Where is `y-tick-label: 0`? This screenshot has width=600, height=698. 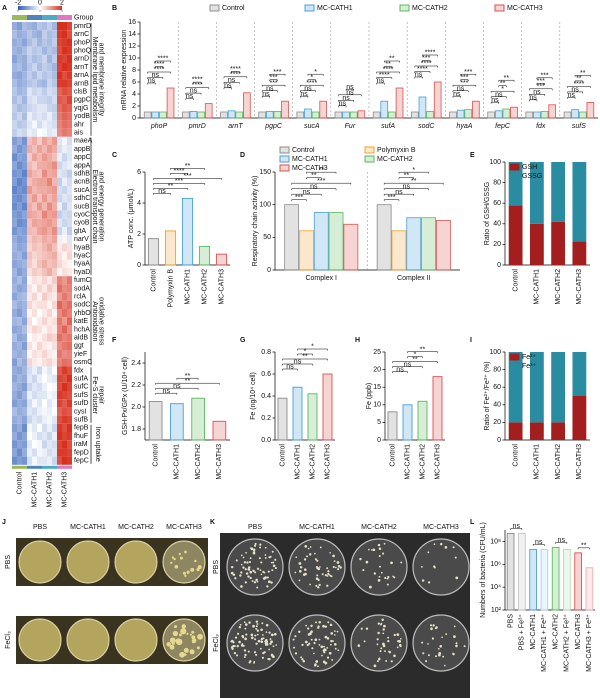 y-tick-label: 0 is located at coordinates (139, 265).